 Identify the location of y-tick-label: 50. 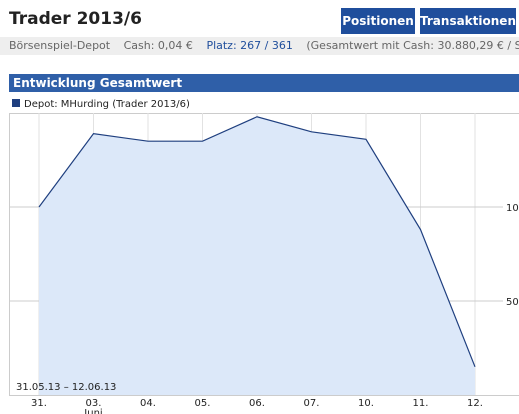
(512, 302).